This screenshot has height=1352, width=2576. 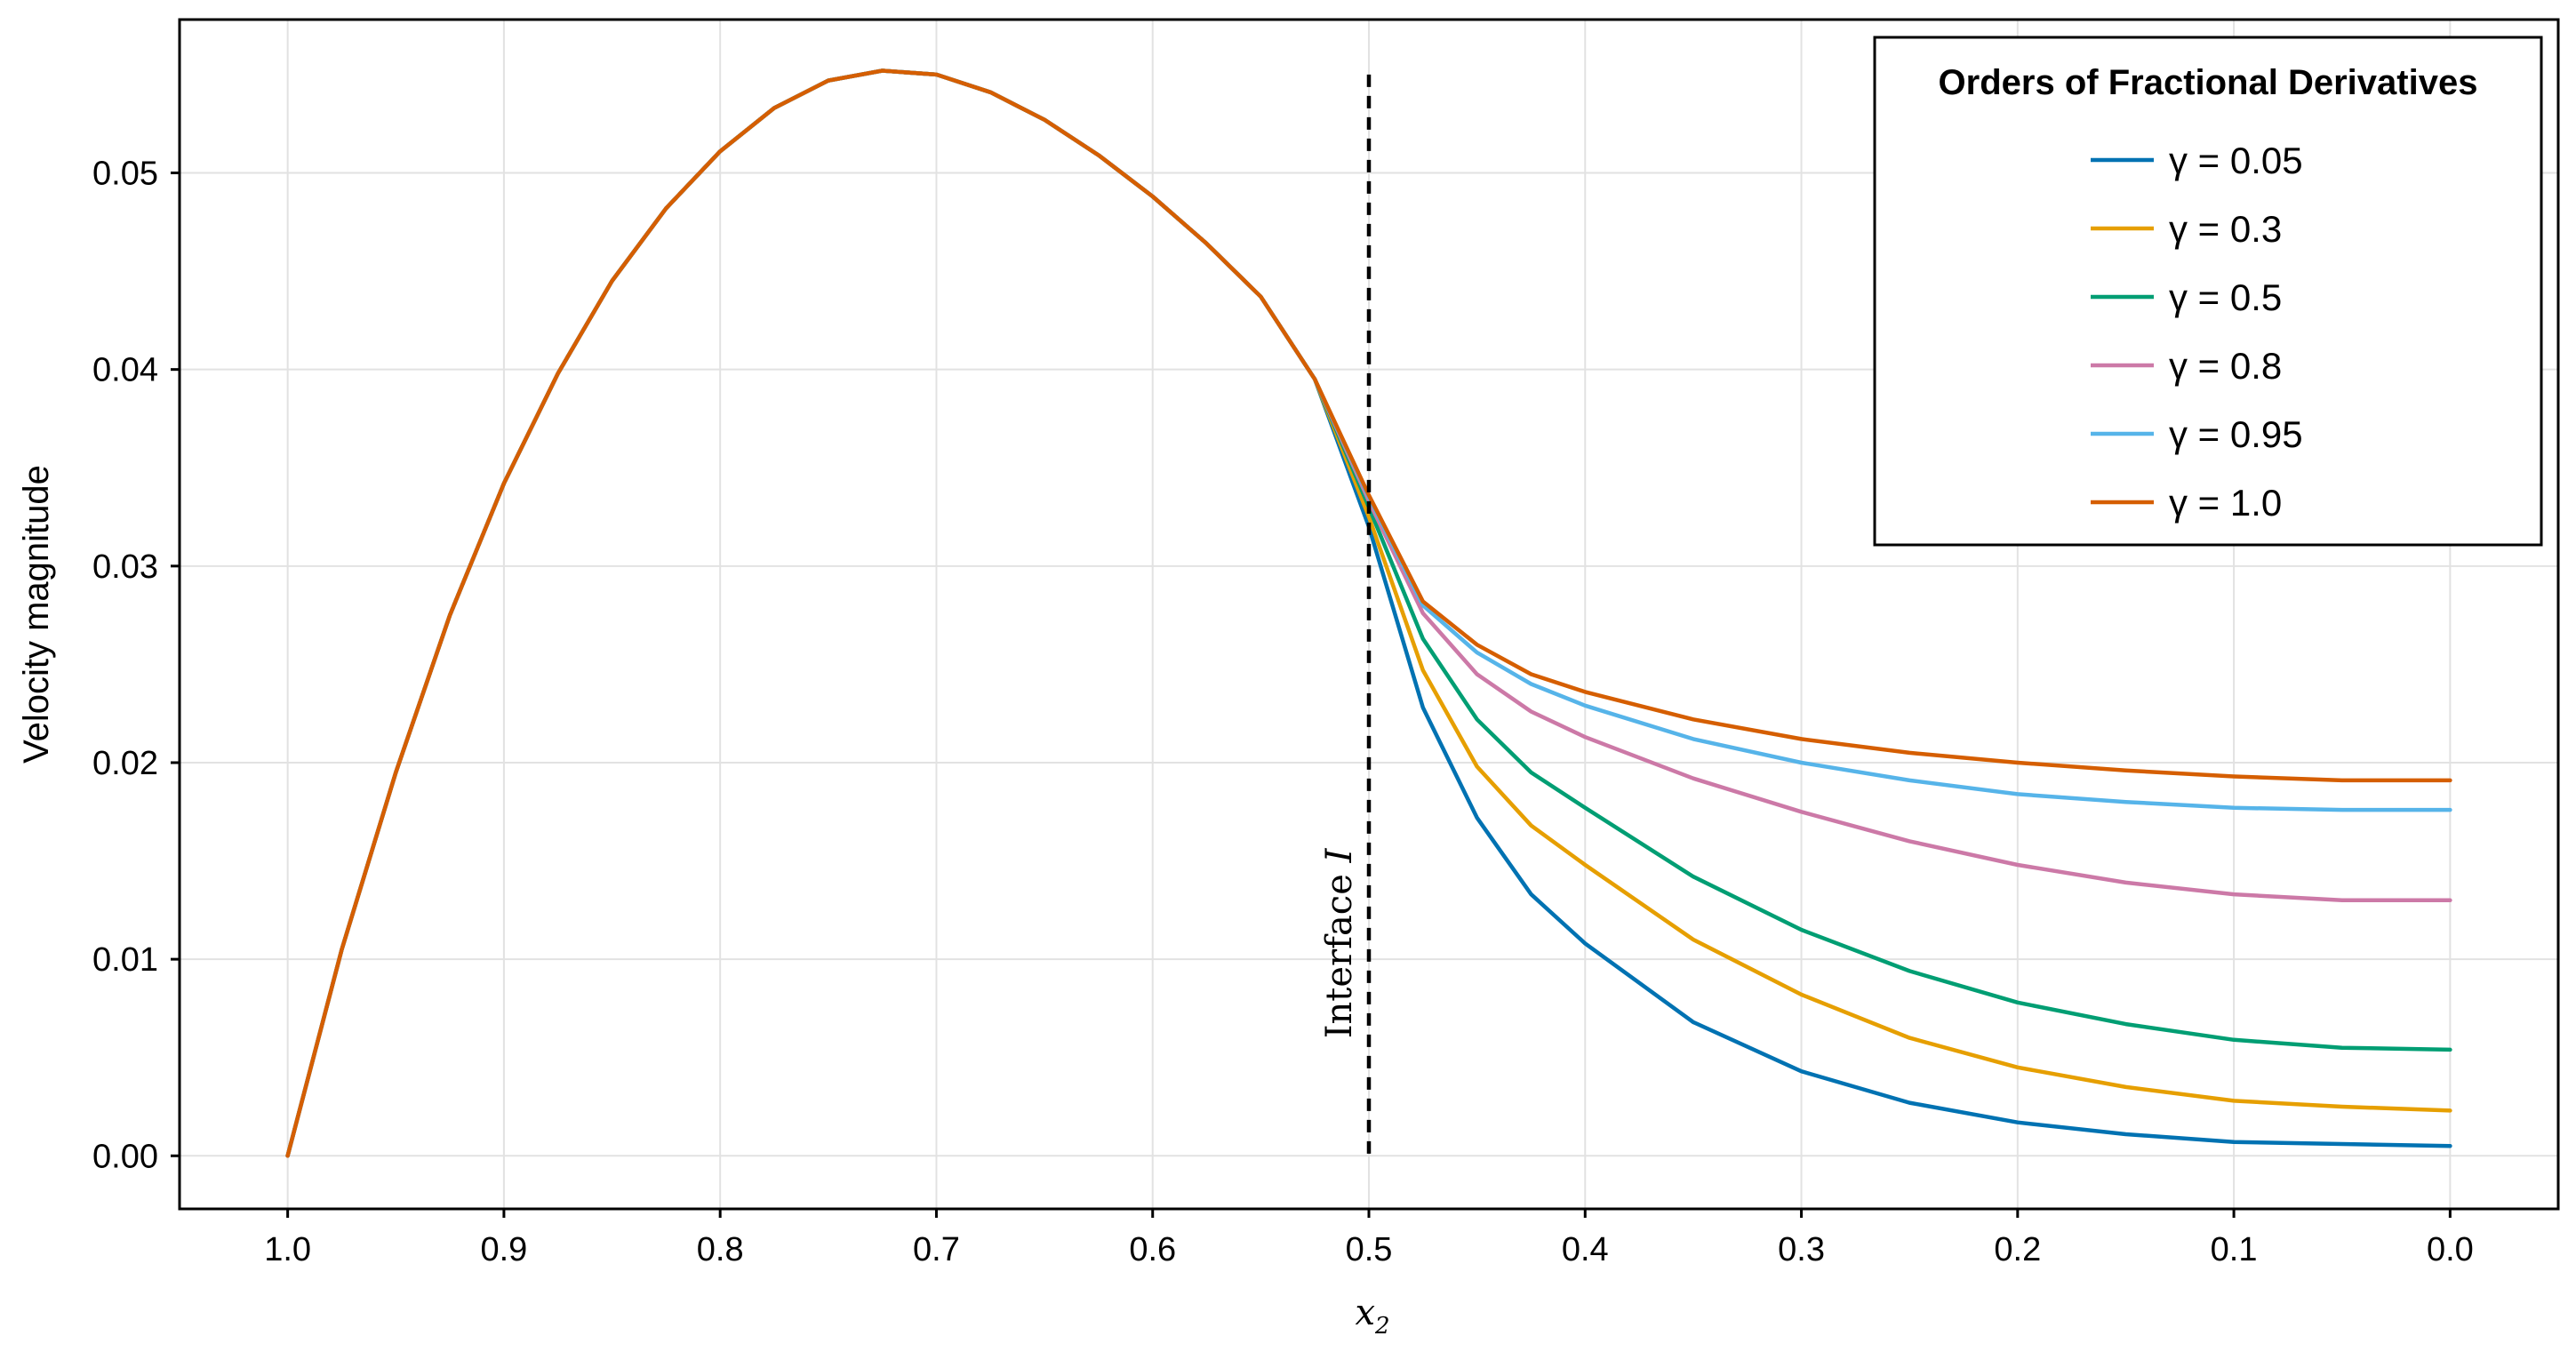 I want to click on legend-label: γ = 0.3, so click(x=2225, y=229).